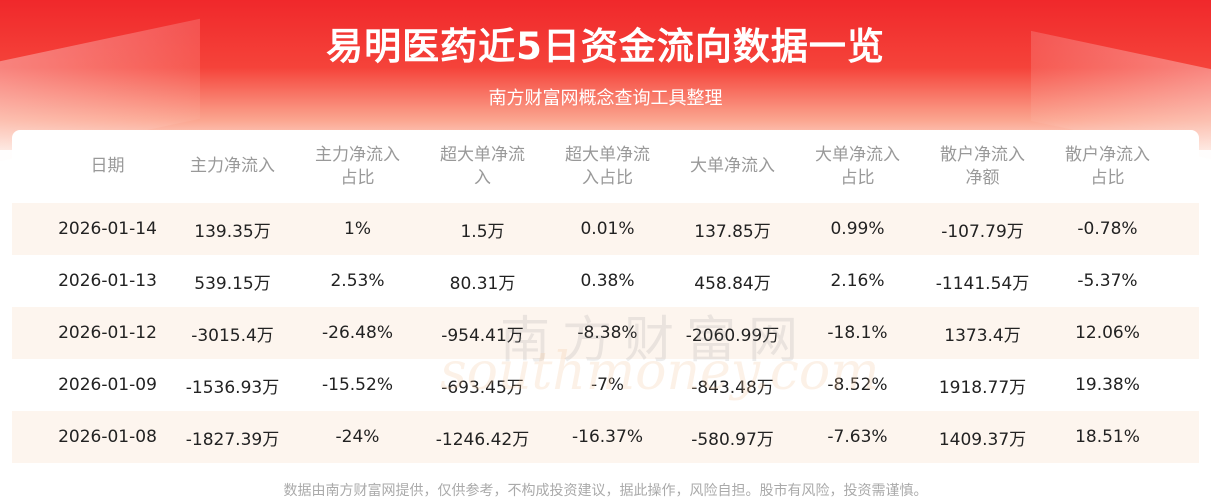 The image size is (1211, 500). Describe the element at coordinates (1107, 437) in the screenshot. I see `table-cell: 18.51%` at that location.